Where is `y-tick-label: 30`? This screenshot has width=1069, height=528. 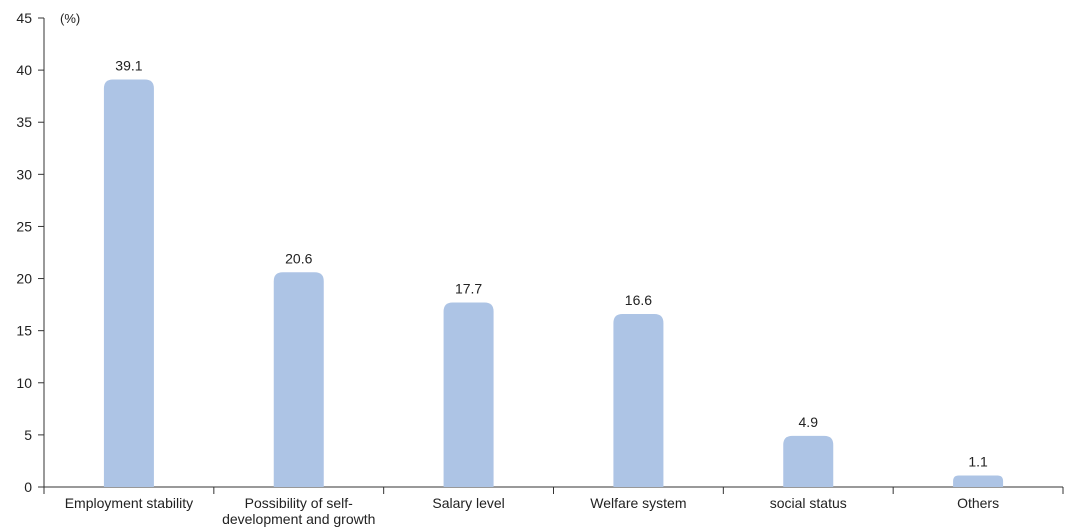 y-tick-label: 30 is located at coordinates (24, 174).